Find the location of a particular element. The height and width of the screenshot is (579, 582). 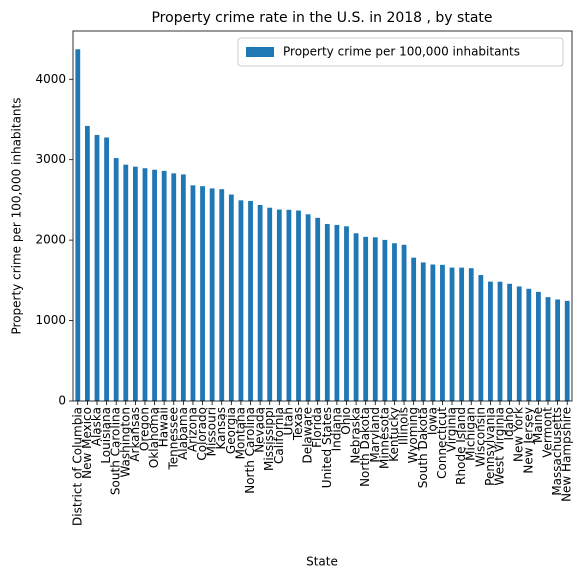

x-tick-label: Illinois is located at coordinates (404, 426).